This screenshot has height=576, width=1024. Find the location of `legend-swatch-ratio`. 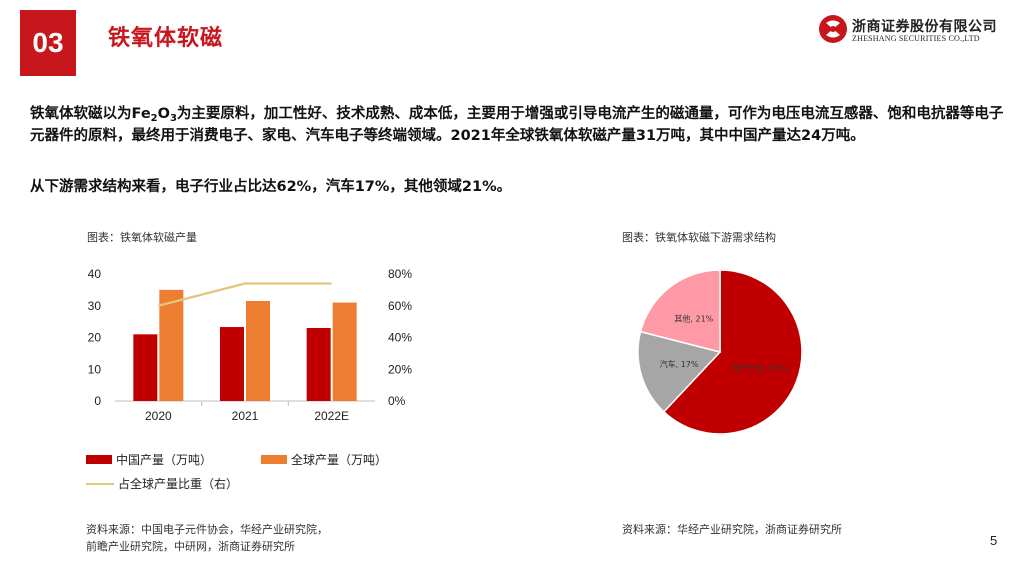

legend-swatch-ratio is located at coordinates (100, 483).